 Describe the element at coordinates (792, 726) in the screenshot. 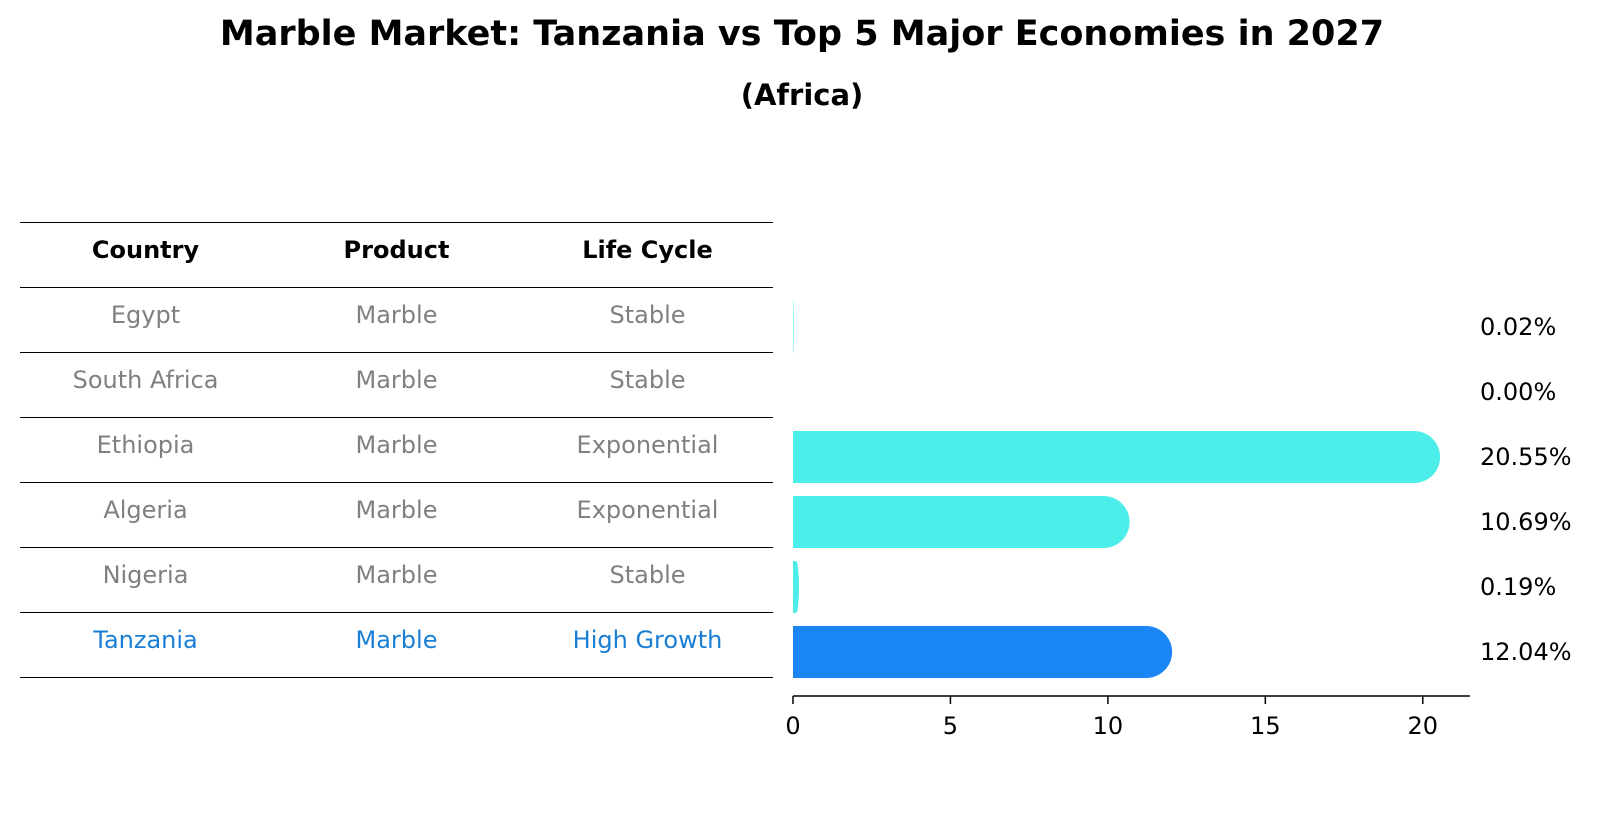

I see `x-tick-label: 0` at that location.